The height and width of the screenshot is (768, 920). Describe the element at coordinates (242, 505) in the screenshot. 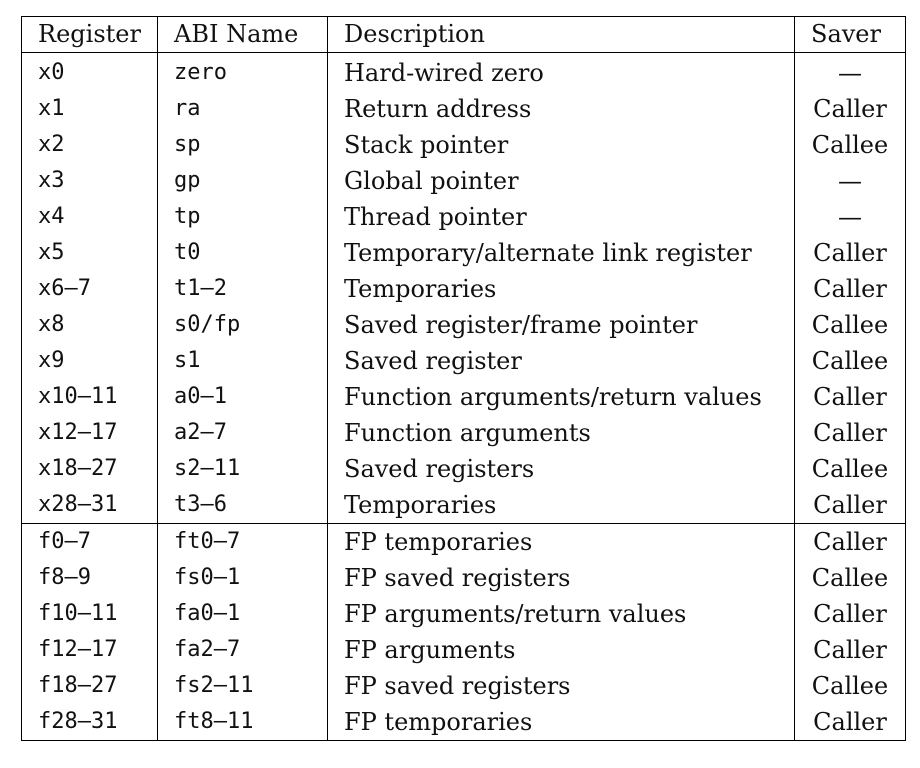

I see `abi-name-cell: t3–6` at that location.